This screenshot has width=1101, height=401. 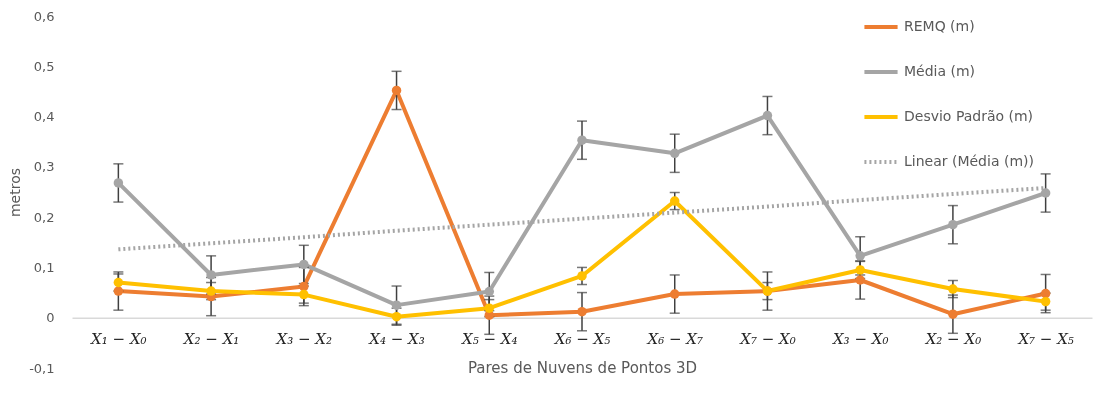 I want to click on x-tick-label: X₃ − X₀, so click(x=860, y=339).